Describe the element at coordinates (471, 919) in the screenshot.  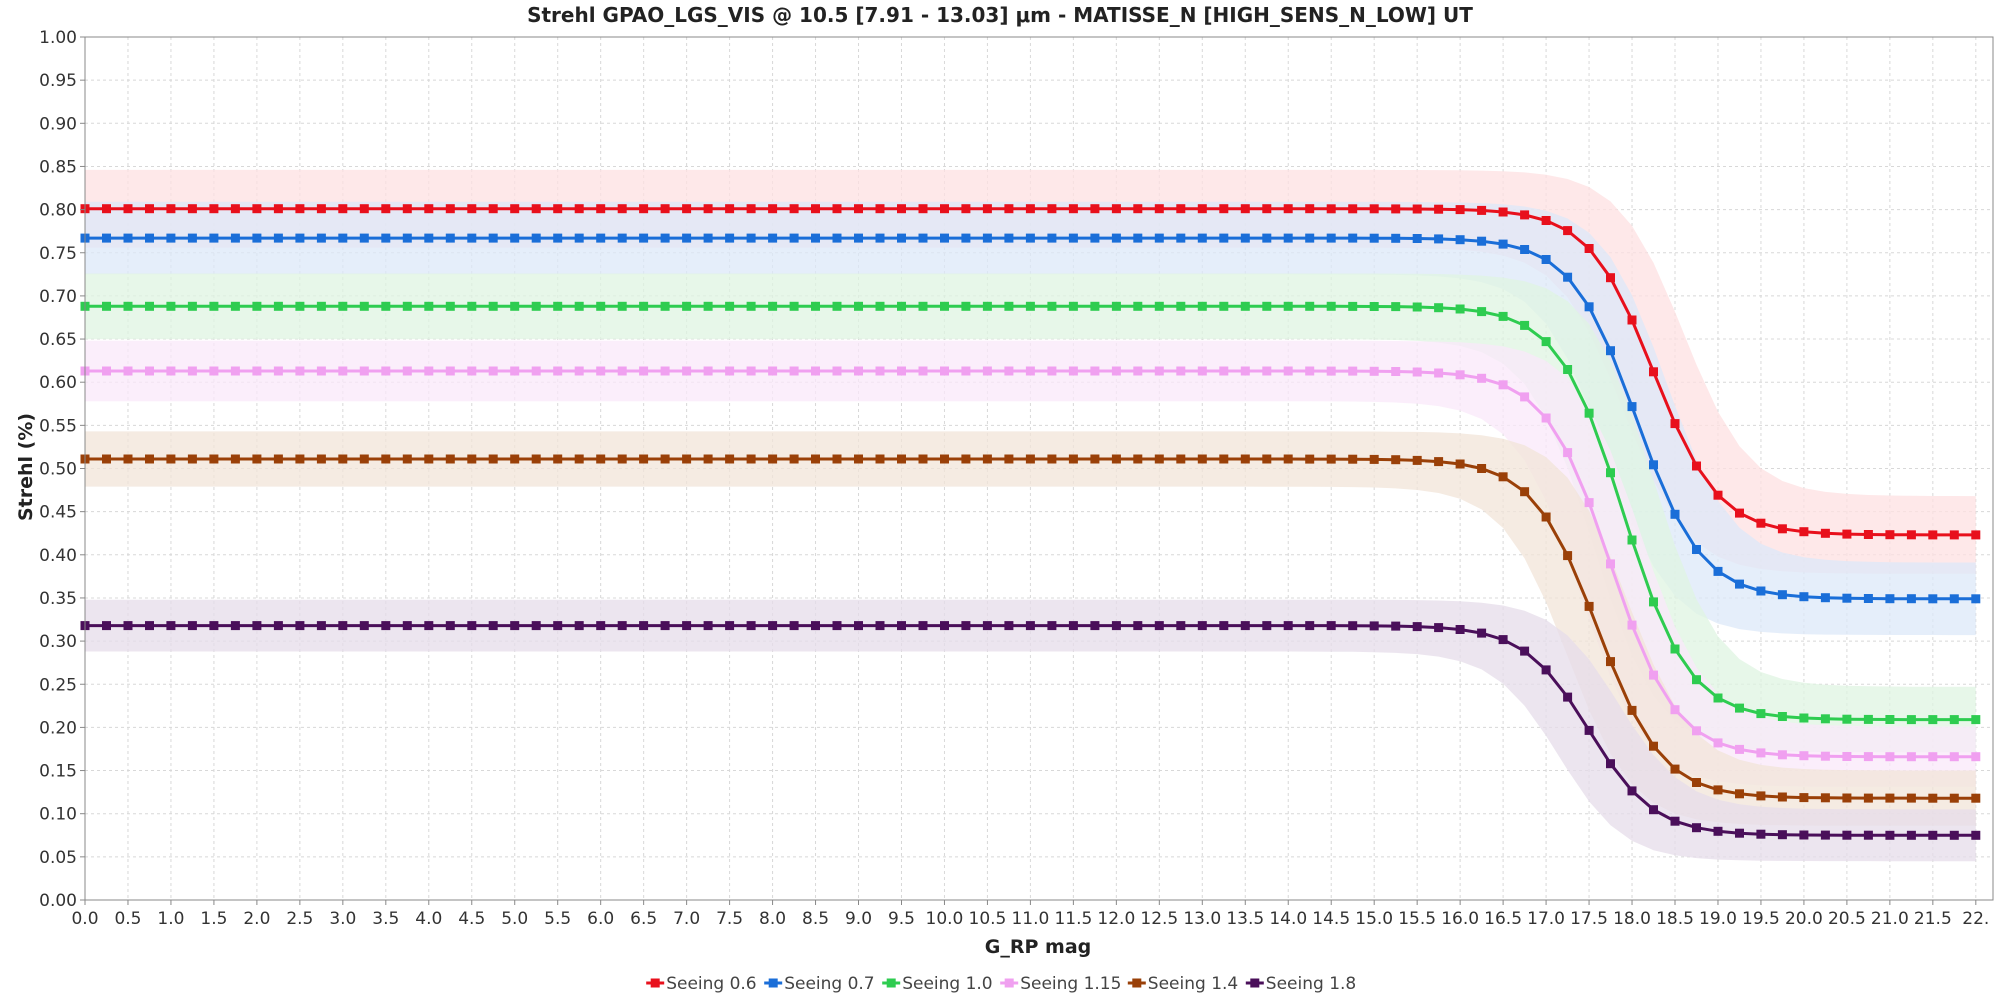
I see `x-tick-label: 4.5` at that location.